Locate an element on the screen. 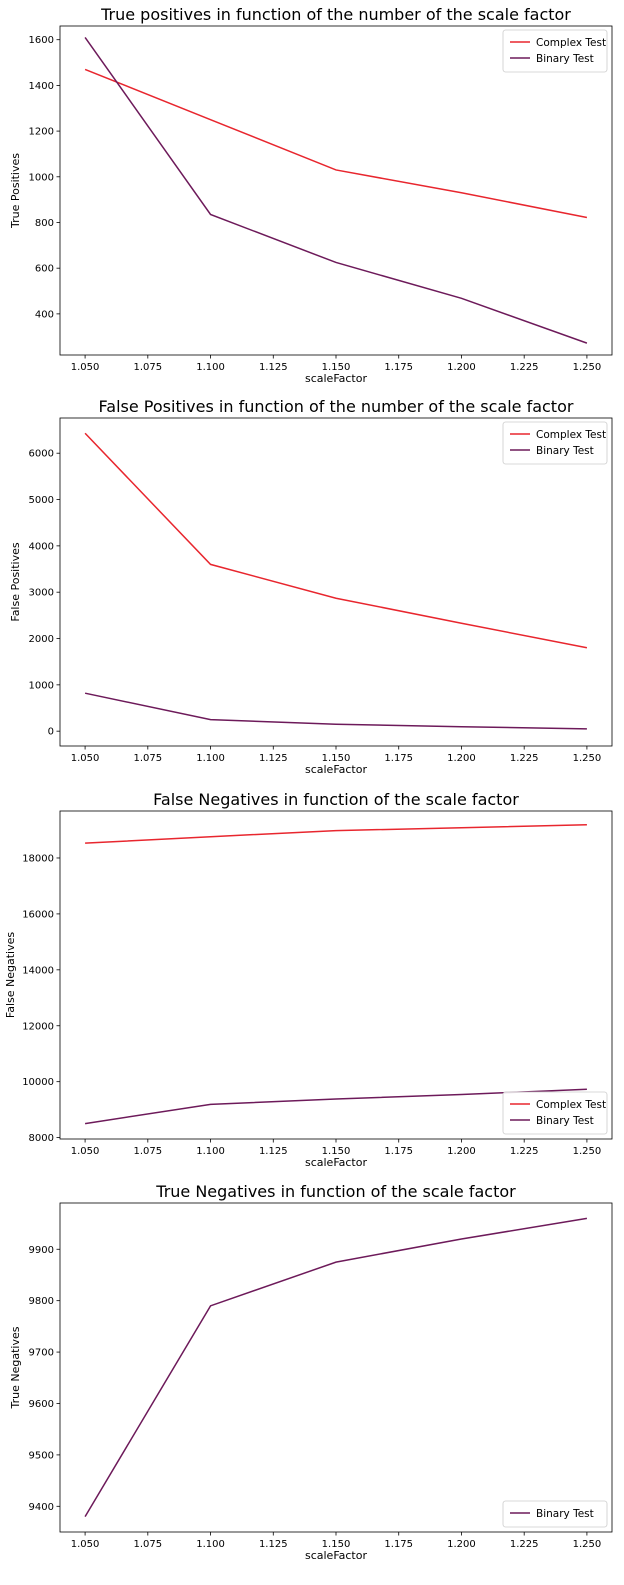  y-tick-label: 9600 is located at coordinates (41, 1404).